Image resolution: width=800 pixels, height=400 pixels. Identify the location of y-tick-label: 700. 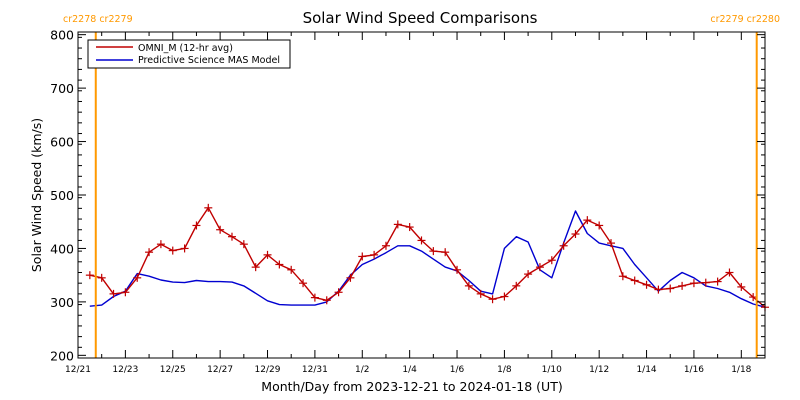
(62, 88).